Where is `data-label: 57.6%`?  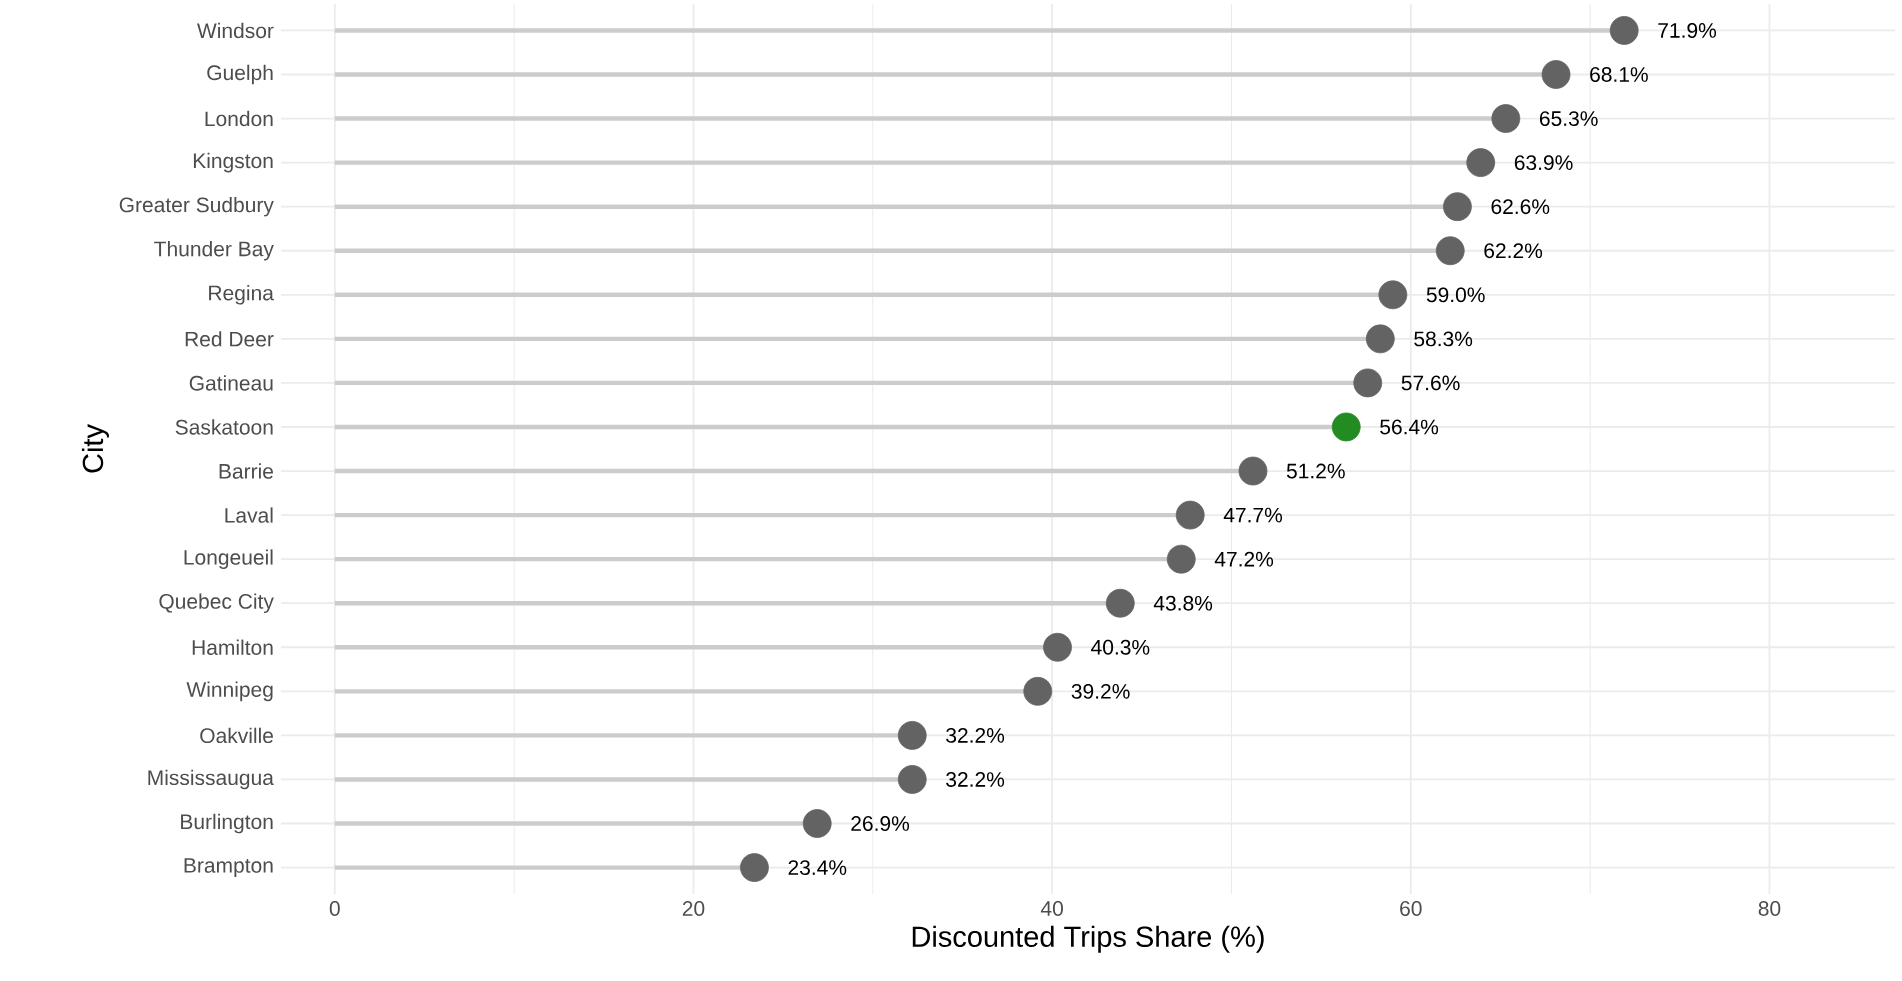
data-label: 57.6% is located at coordinates (1430, 383).